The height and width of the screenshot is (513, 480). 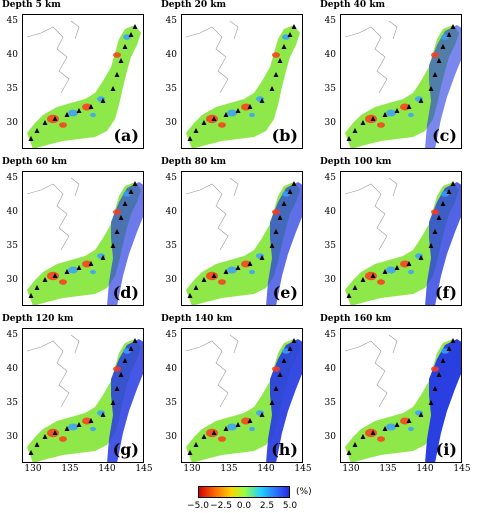 I want to click on panel-title: Depth 60 km, so click(x=35, y=162).